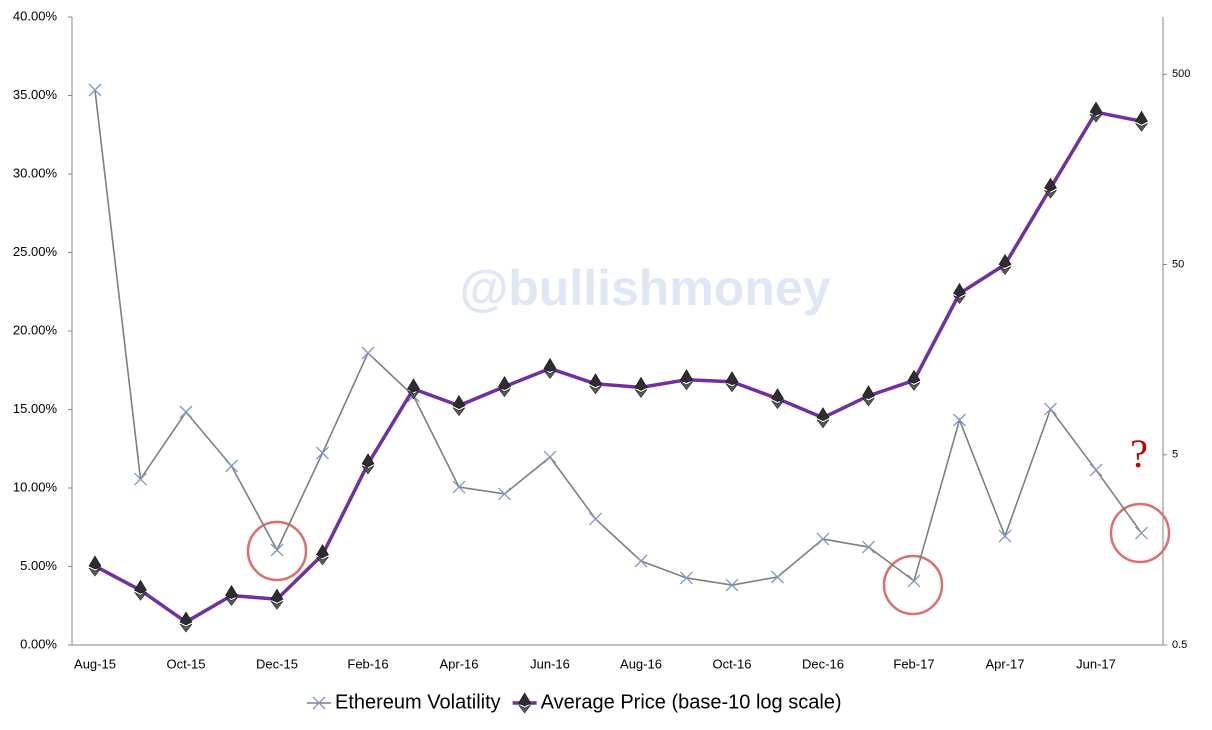 This screenshot has width=1212, height=730. What do you see at coordinates (731, 663) in the screenshot?
I see `x-tick-label: Oct-16` at bounding box center [731, 663].